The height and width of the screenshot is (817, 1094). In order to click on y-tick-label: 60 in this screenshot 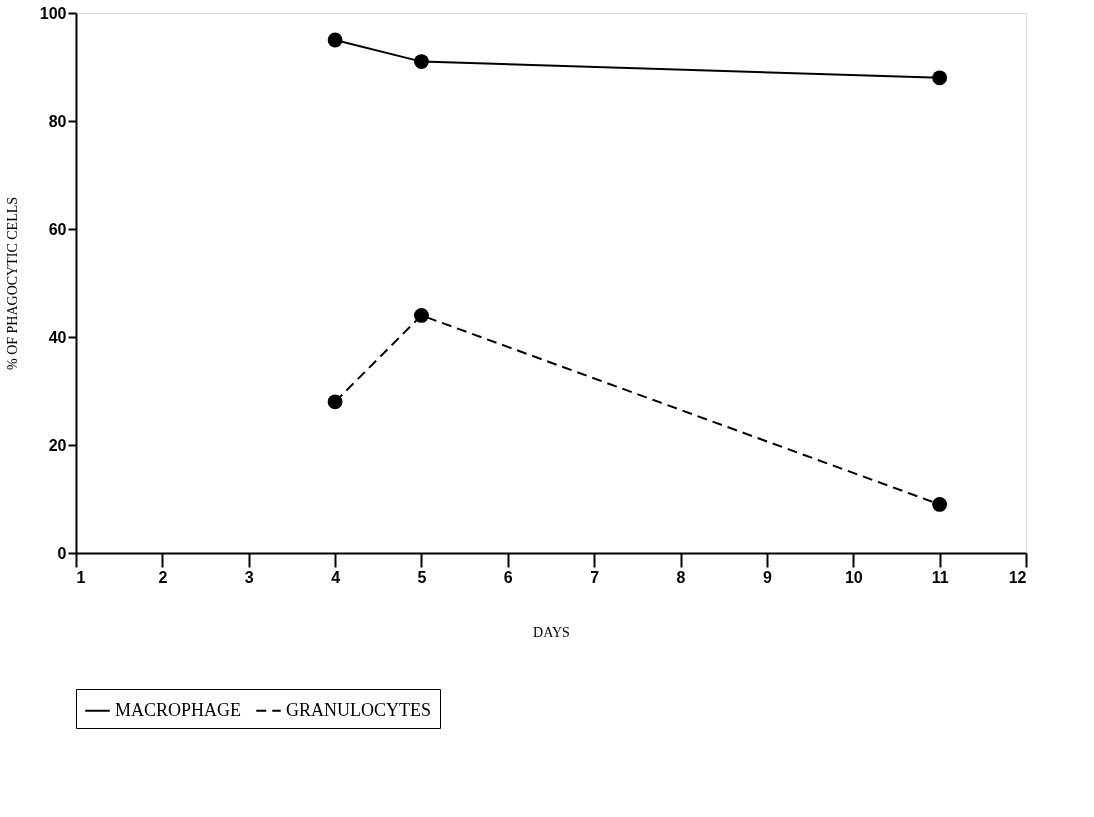, I will do `click(57, 229)`.